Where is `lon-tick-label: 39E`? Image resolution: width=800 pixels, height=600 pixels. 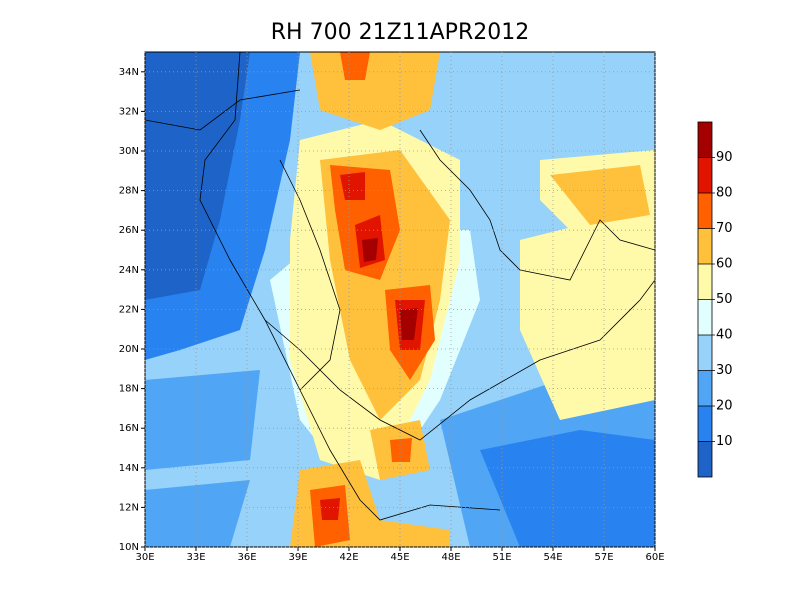 lon-tick-label: 39E is located at coordinates (297, 557).